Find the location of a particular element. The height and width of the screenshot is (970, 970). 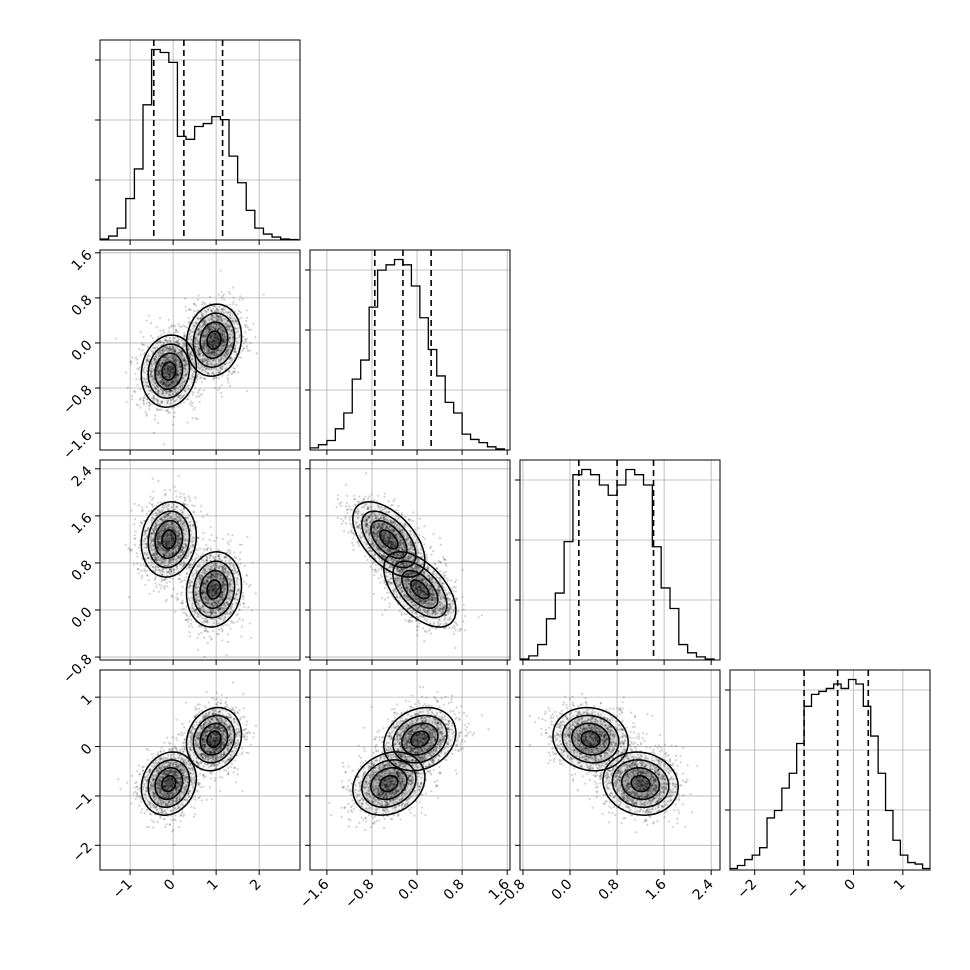

histogram-step is located at coordinates (199, 144).